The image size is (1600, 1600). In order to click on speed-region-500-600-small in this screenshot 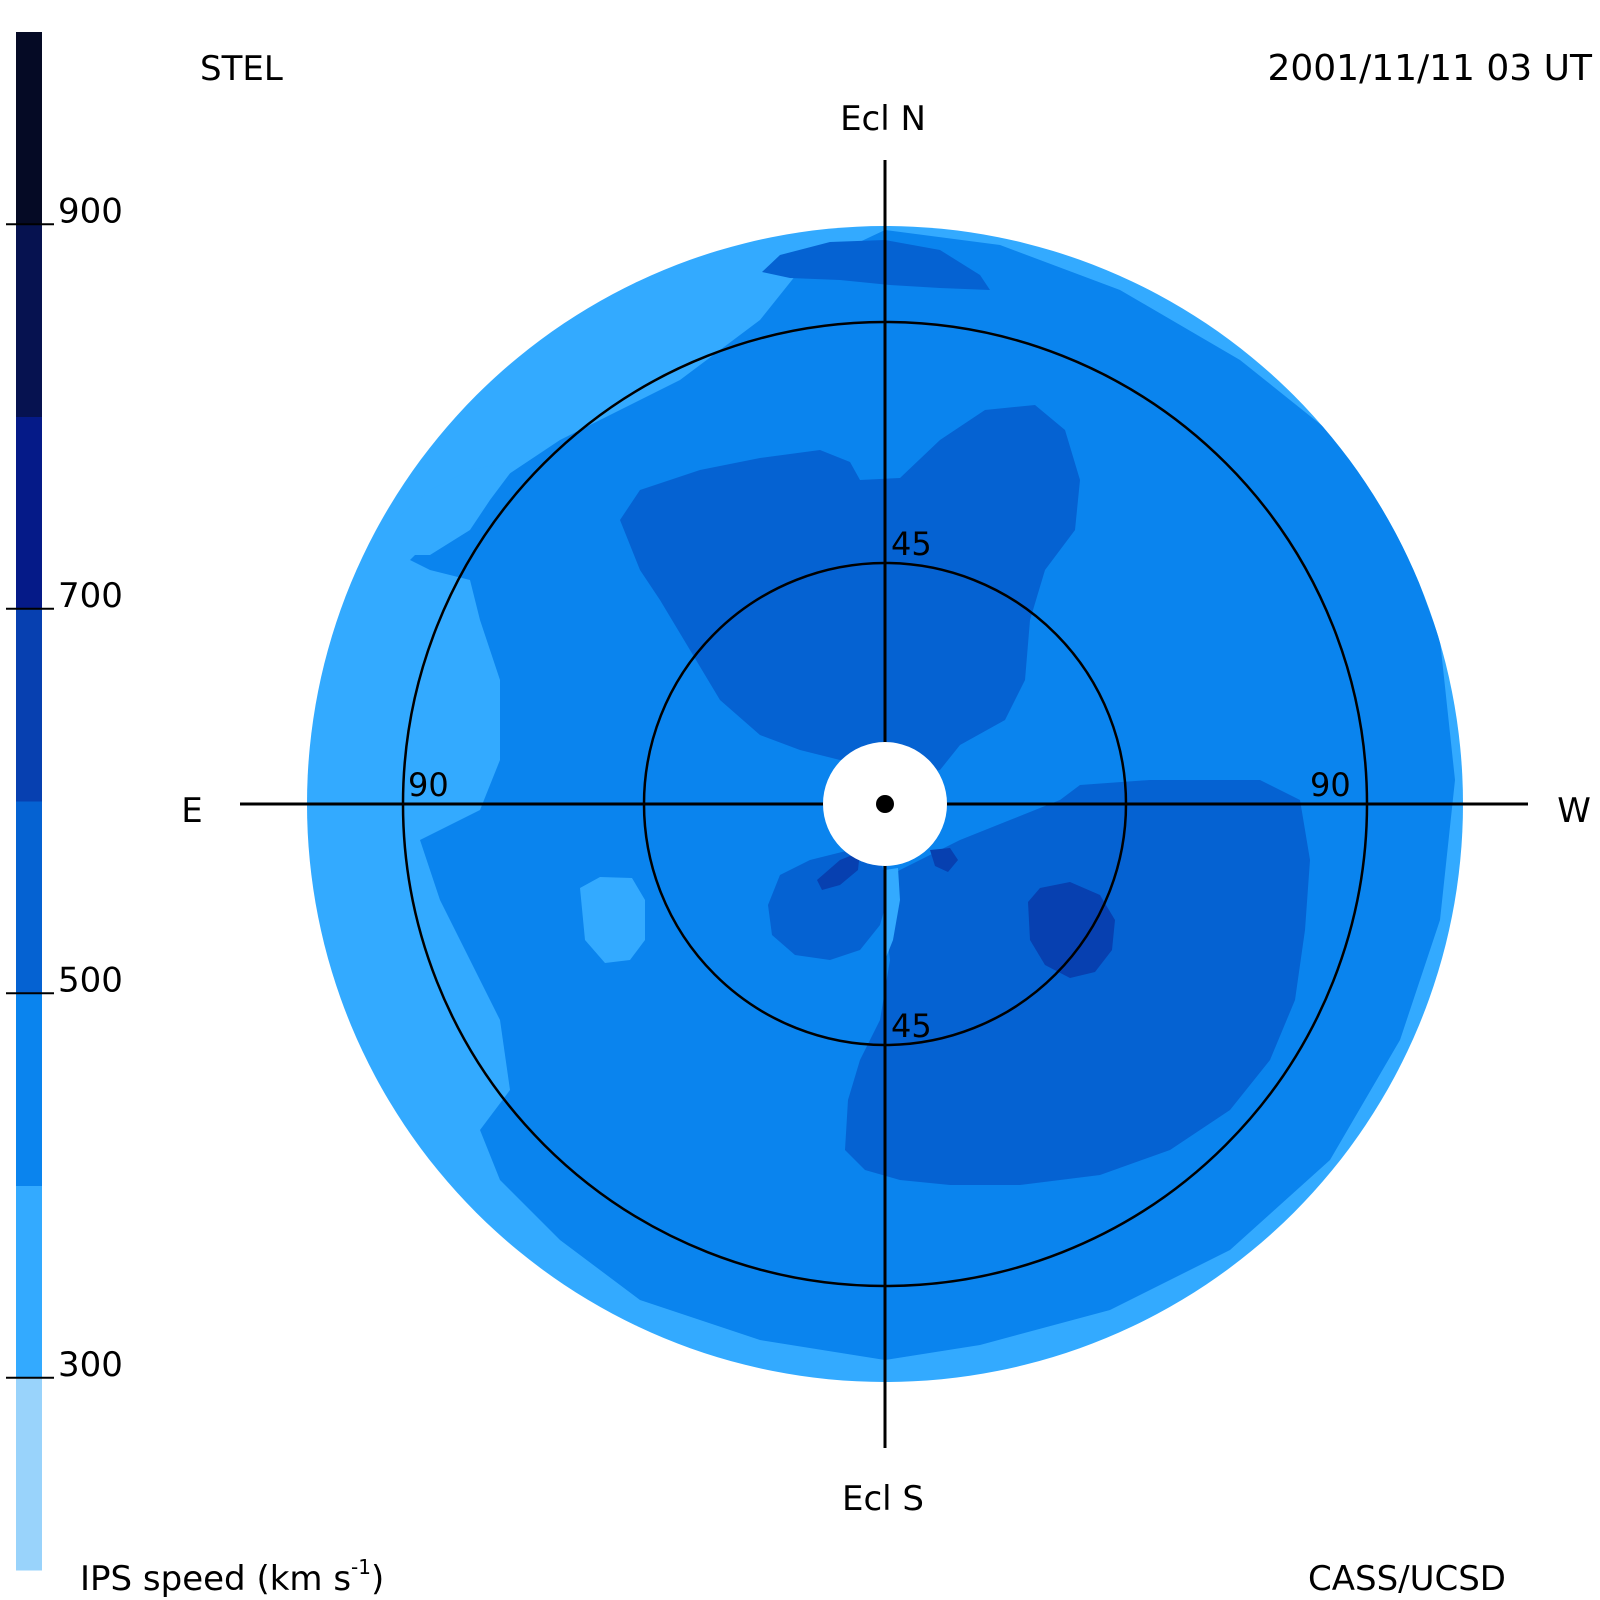, I will do `click(829, 905)`.